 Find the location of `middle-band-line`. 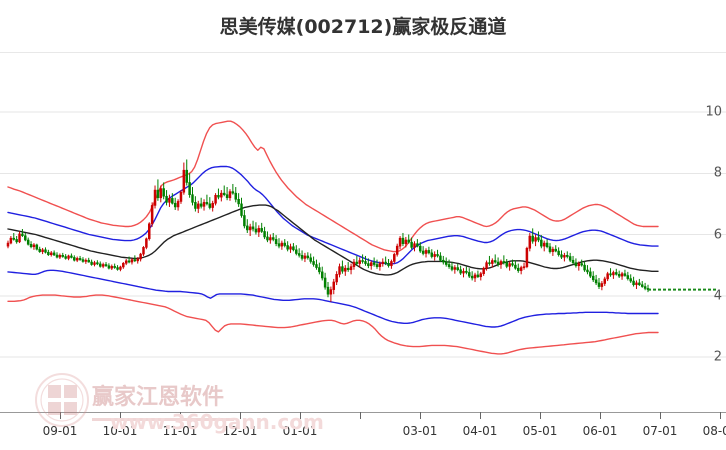

middle-band-line is located at coordinates (333, 240).